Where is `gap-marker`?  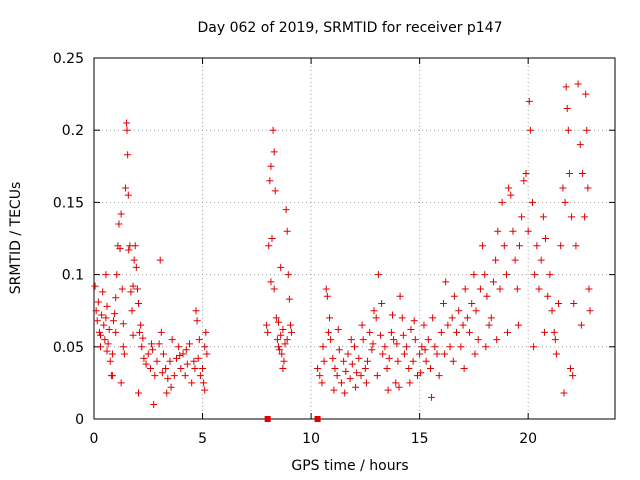 gap-marker is located at coordinates (267, 419).